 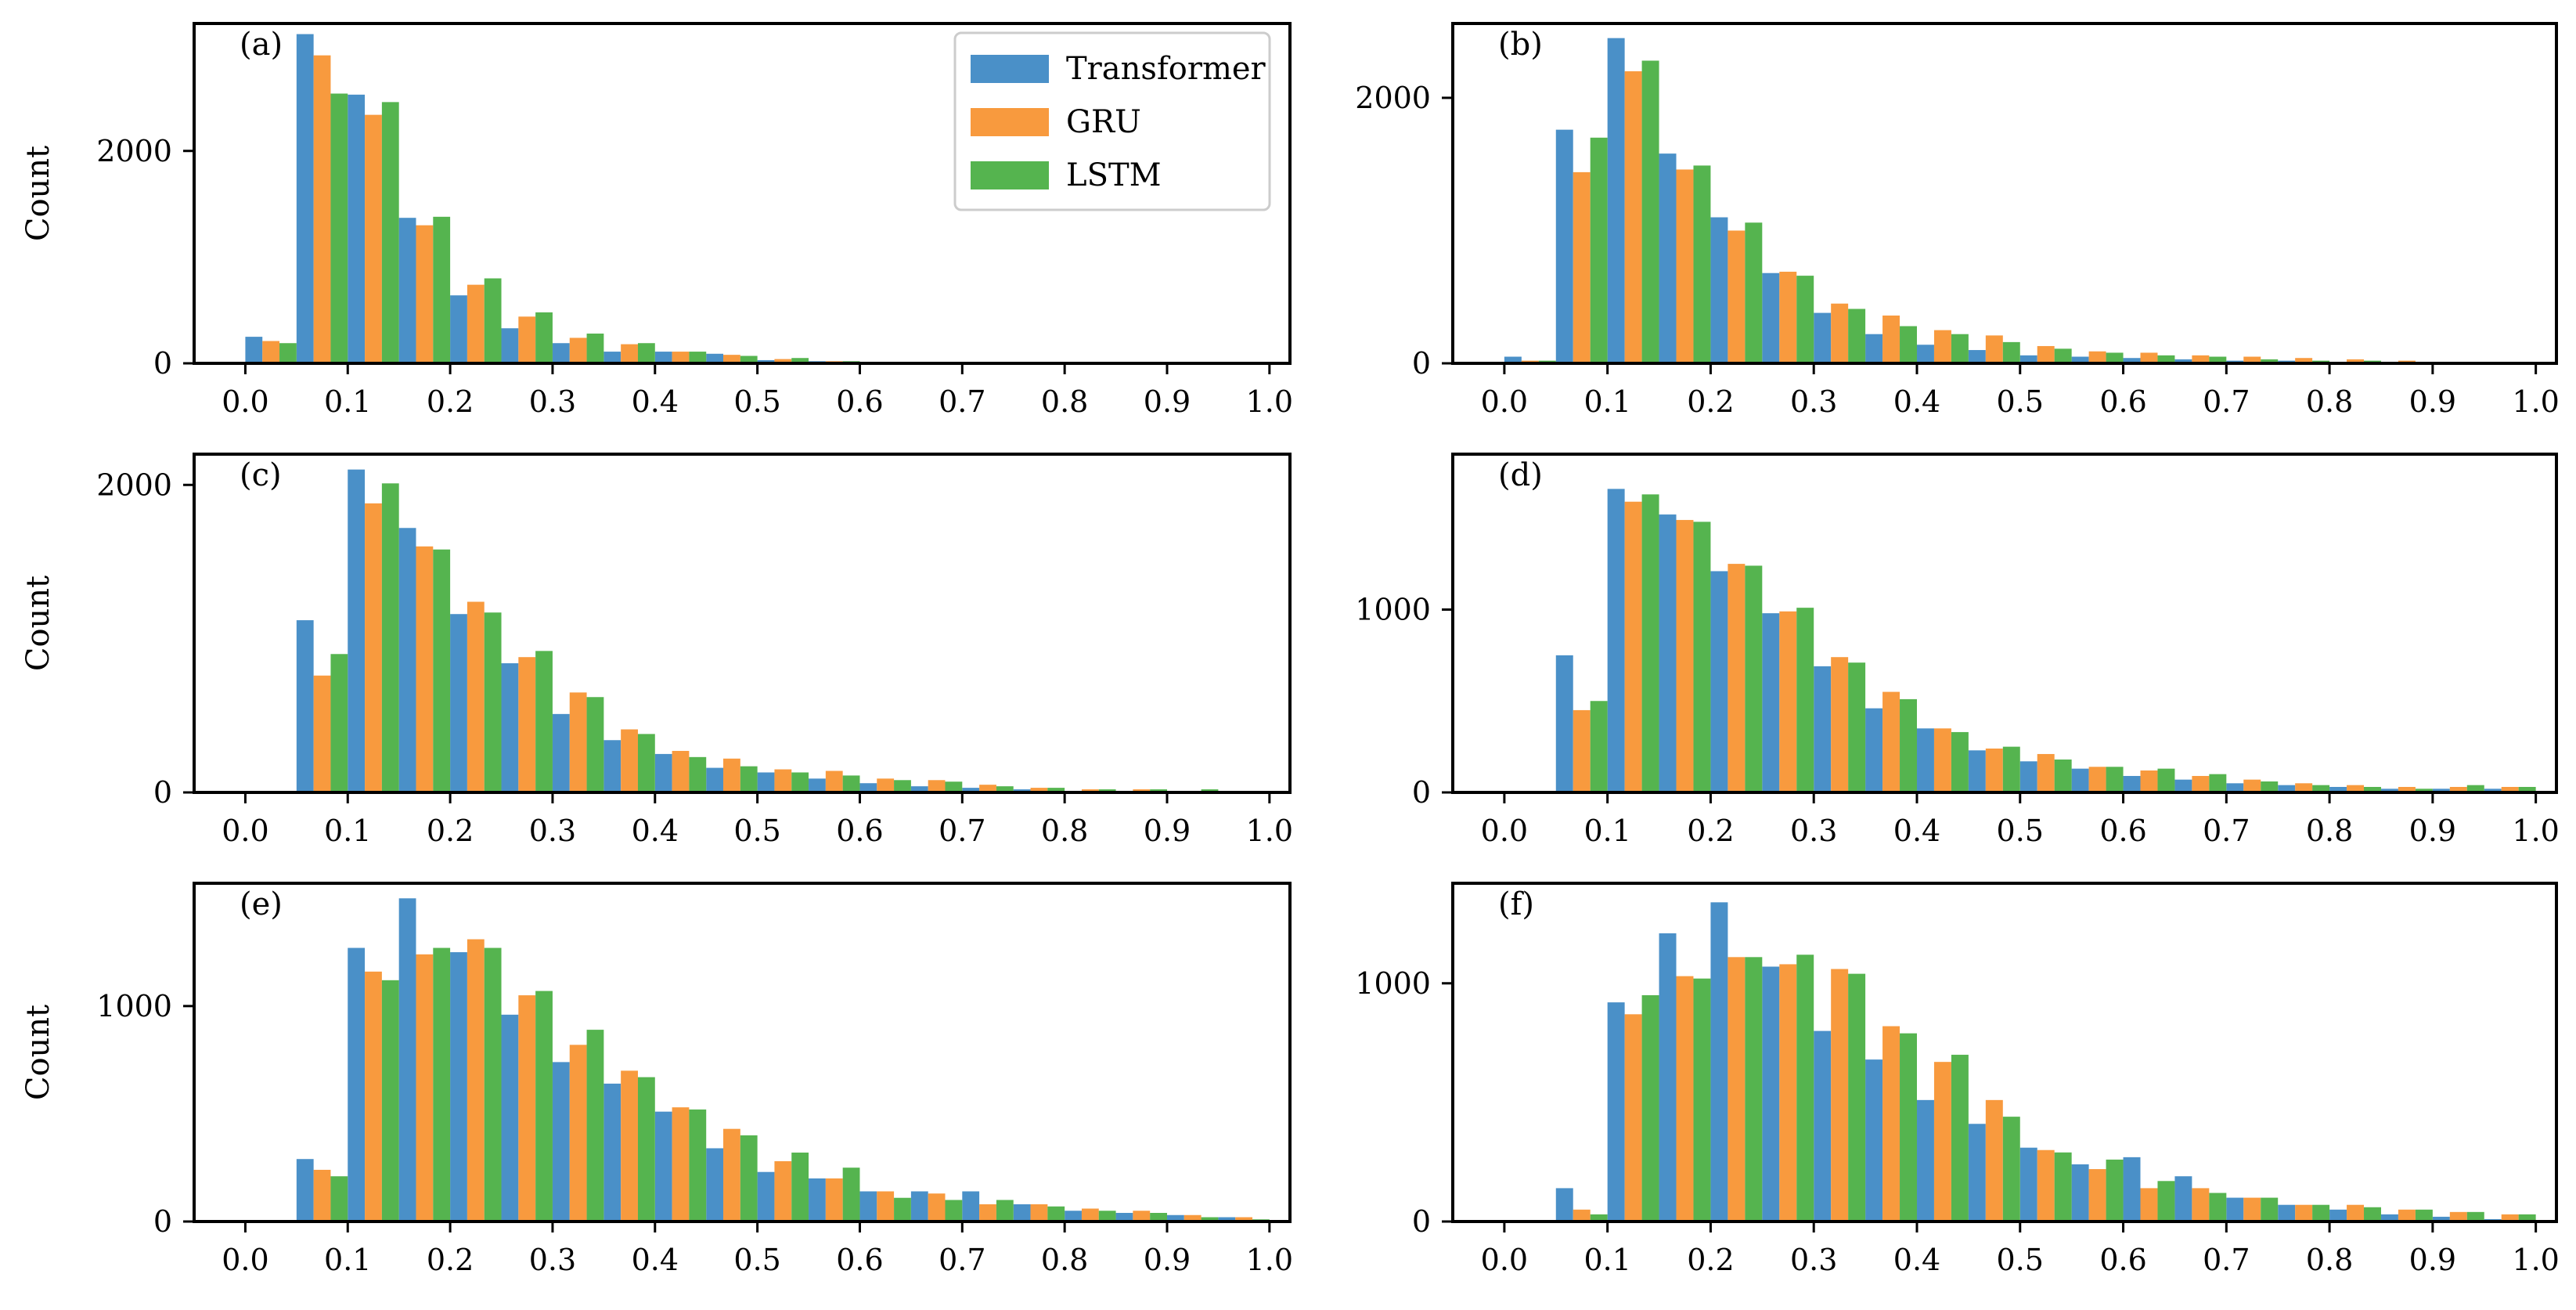 What do you see at coordinates (261, 45) in the screenshot?
I see `panel-label: (a)` at bounding box center [261, 45].